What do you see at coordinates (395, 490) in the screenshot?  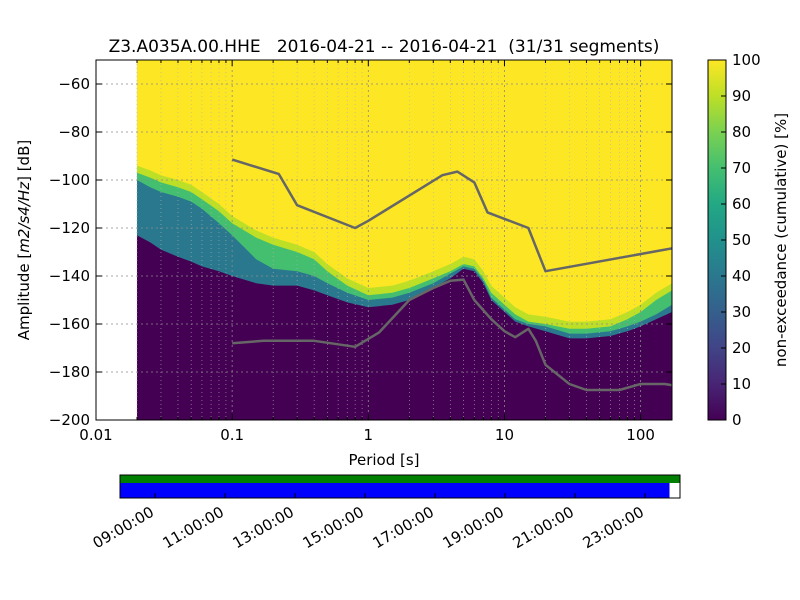 I see `timeline-selected-coverage` at bounding box center [395, 490].